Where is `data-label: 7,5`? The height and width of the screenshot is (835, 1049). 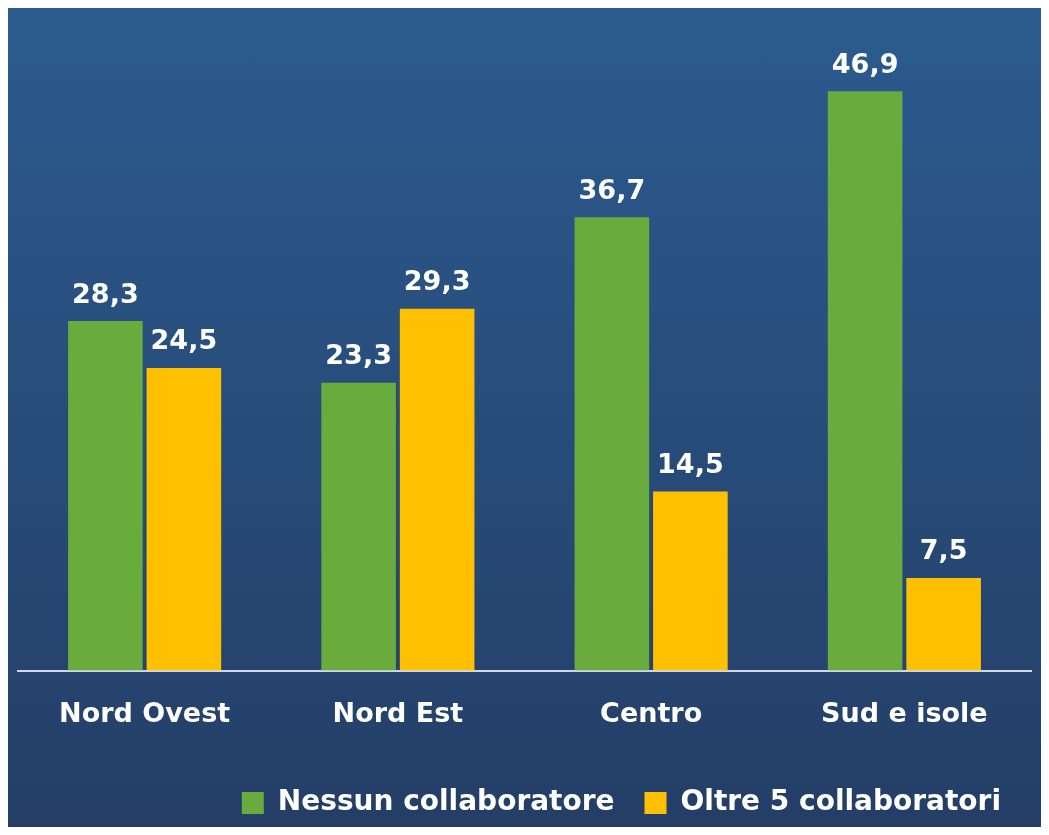
data-label: 7,5 is located at coordinates (943, 550).